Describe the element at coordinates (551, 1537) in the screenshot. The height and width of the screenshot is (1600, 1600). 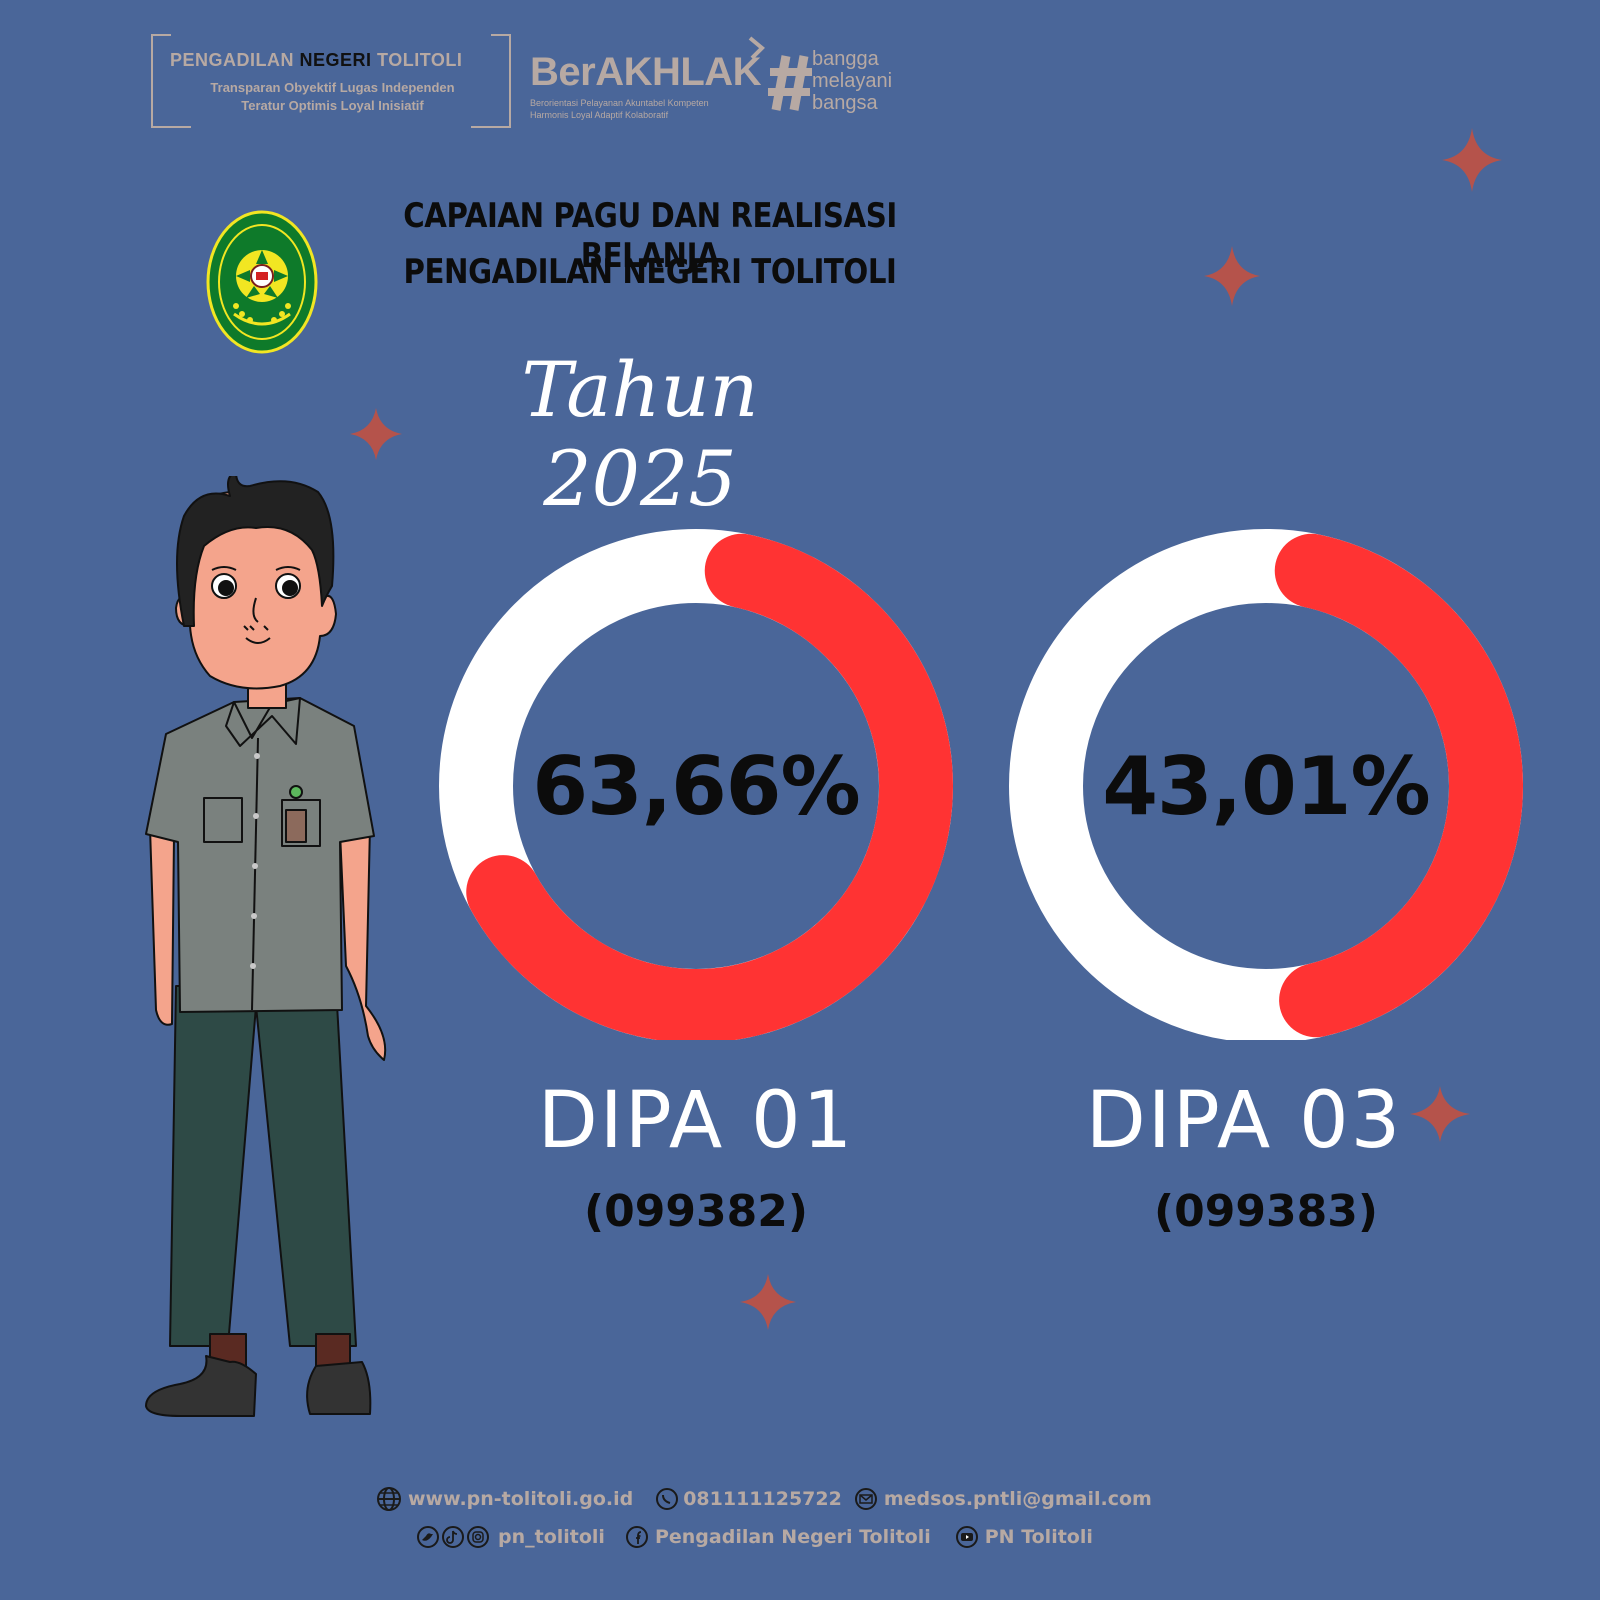
I see `social-handle: pn_tolitoli` at that location.